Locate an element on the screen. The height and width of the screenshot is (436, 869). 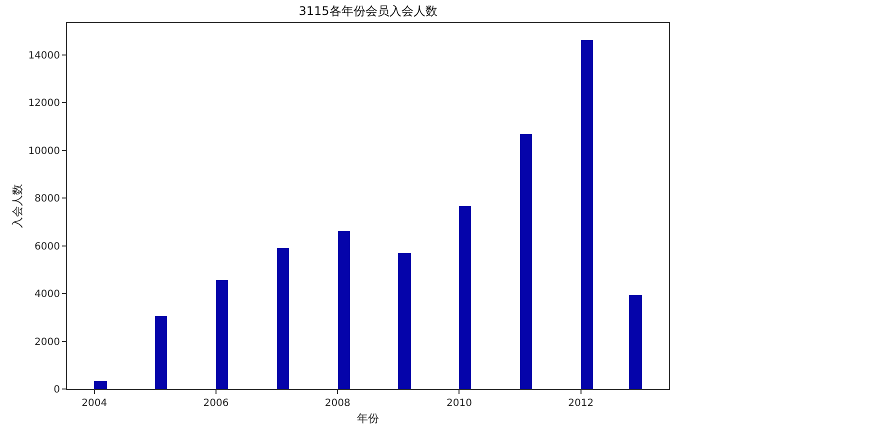
y-axis-title: 入会人数 is located at coordinates (17, 206).